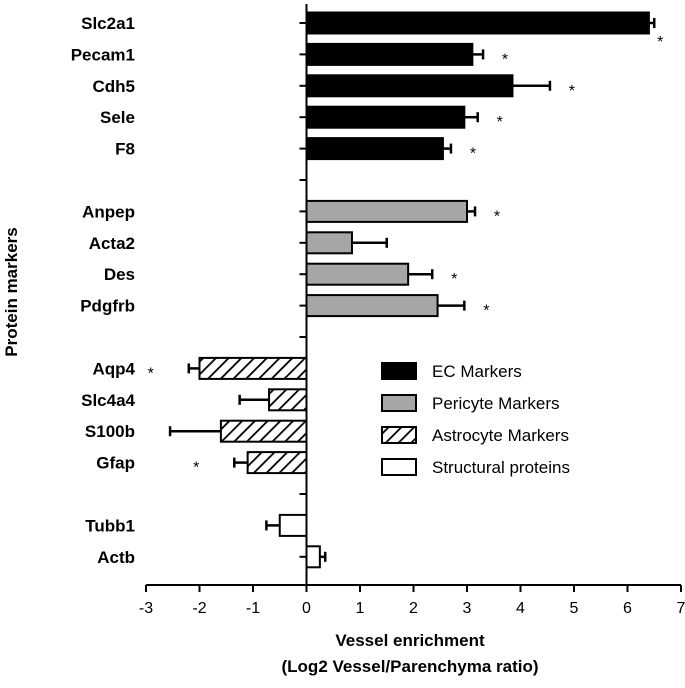  What do you see at coordinates (681, 608) in the screenshot?
I see `x-tick-label: 7` at bounding box center [681, 608].